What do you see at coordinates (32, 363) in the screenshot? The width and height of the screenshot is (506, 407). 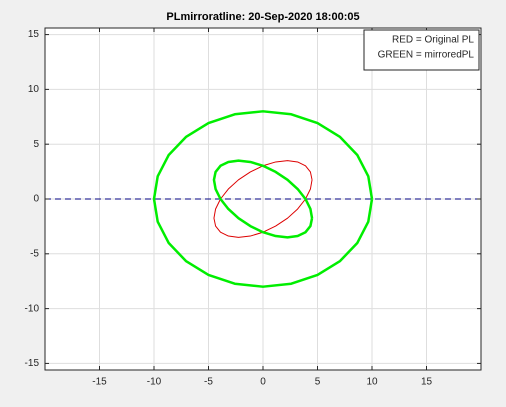 I see `y-tick-label: -15` at bounding box center [32, 363].